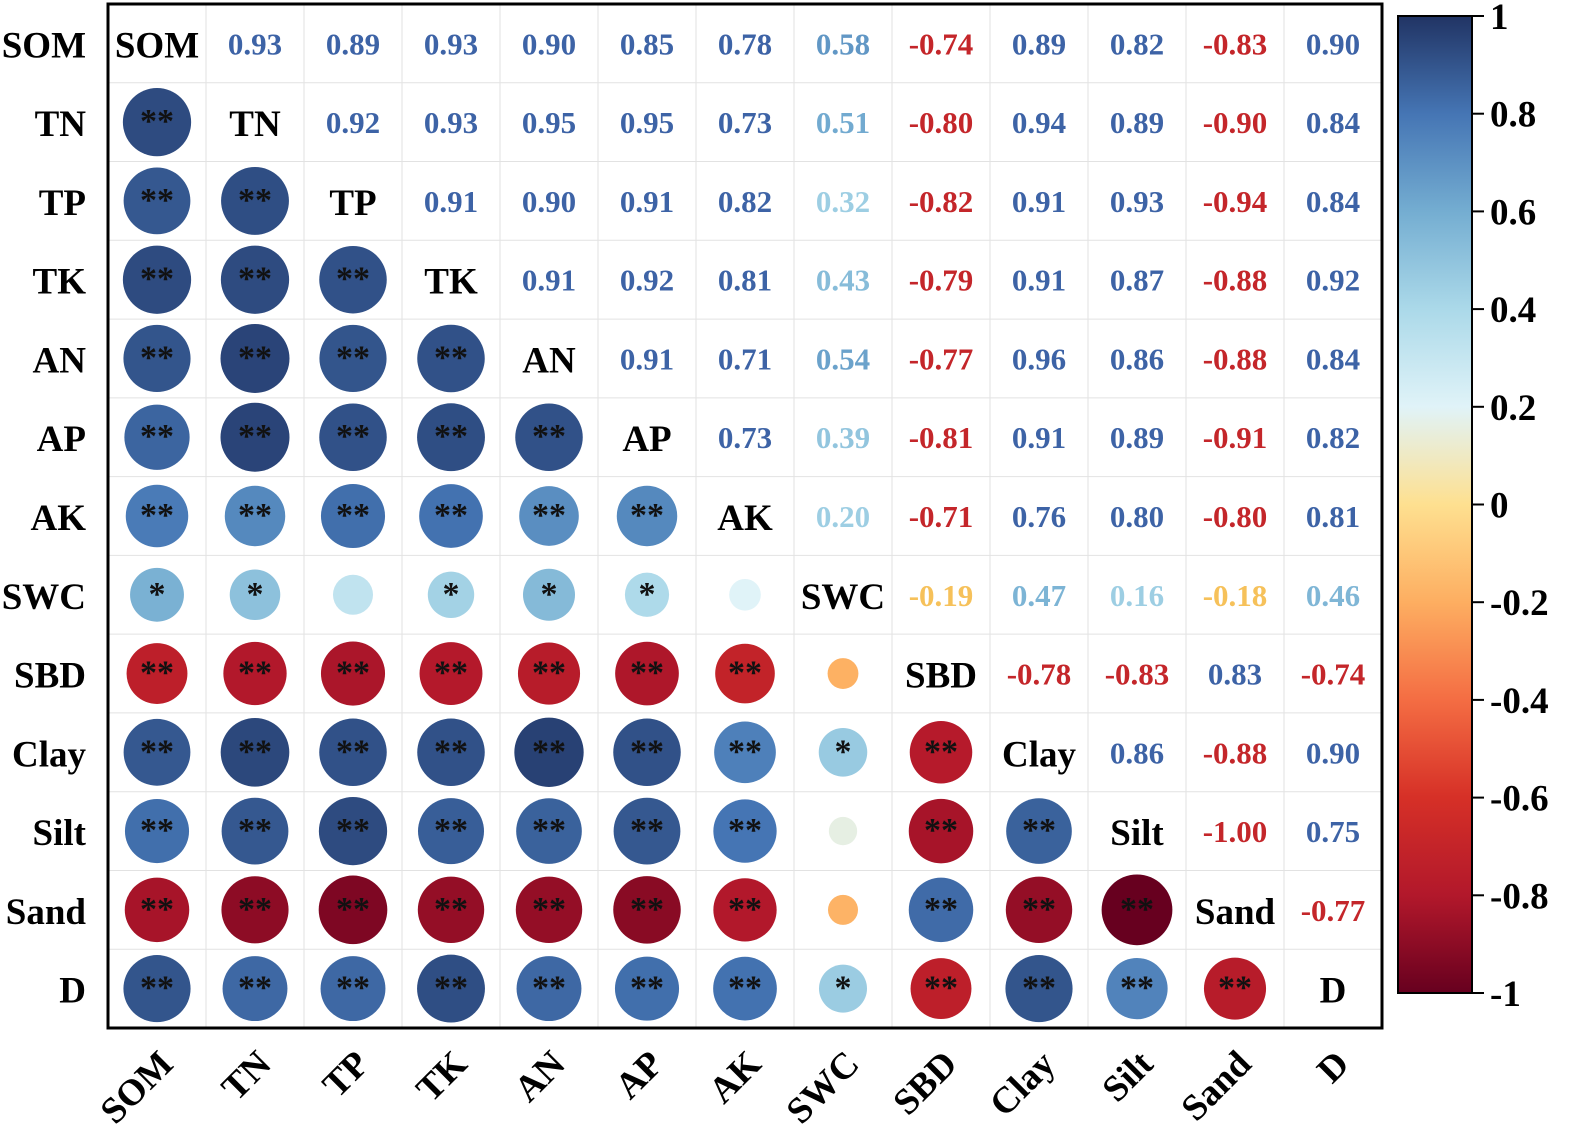 The width and height of the screenshot is (1575, 1146). I want to click on row-label: TN, so click(61, 124).